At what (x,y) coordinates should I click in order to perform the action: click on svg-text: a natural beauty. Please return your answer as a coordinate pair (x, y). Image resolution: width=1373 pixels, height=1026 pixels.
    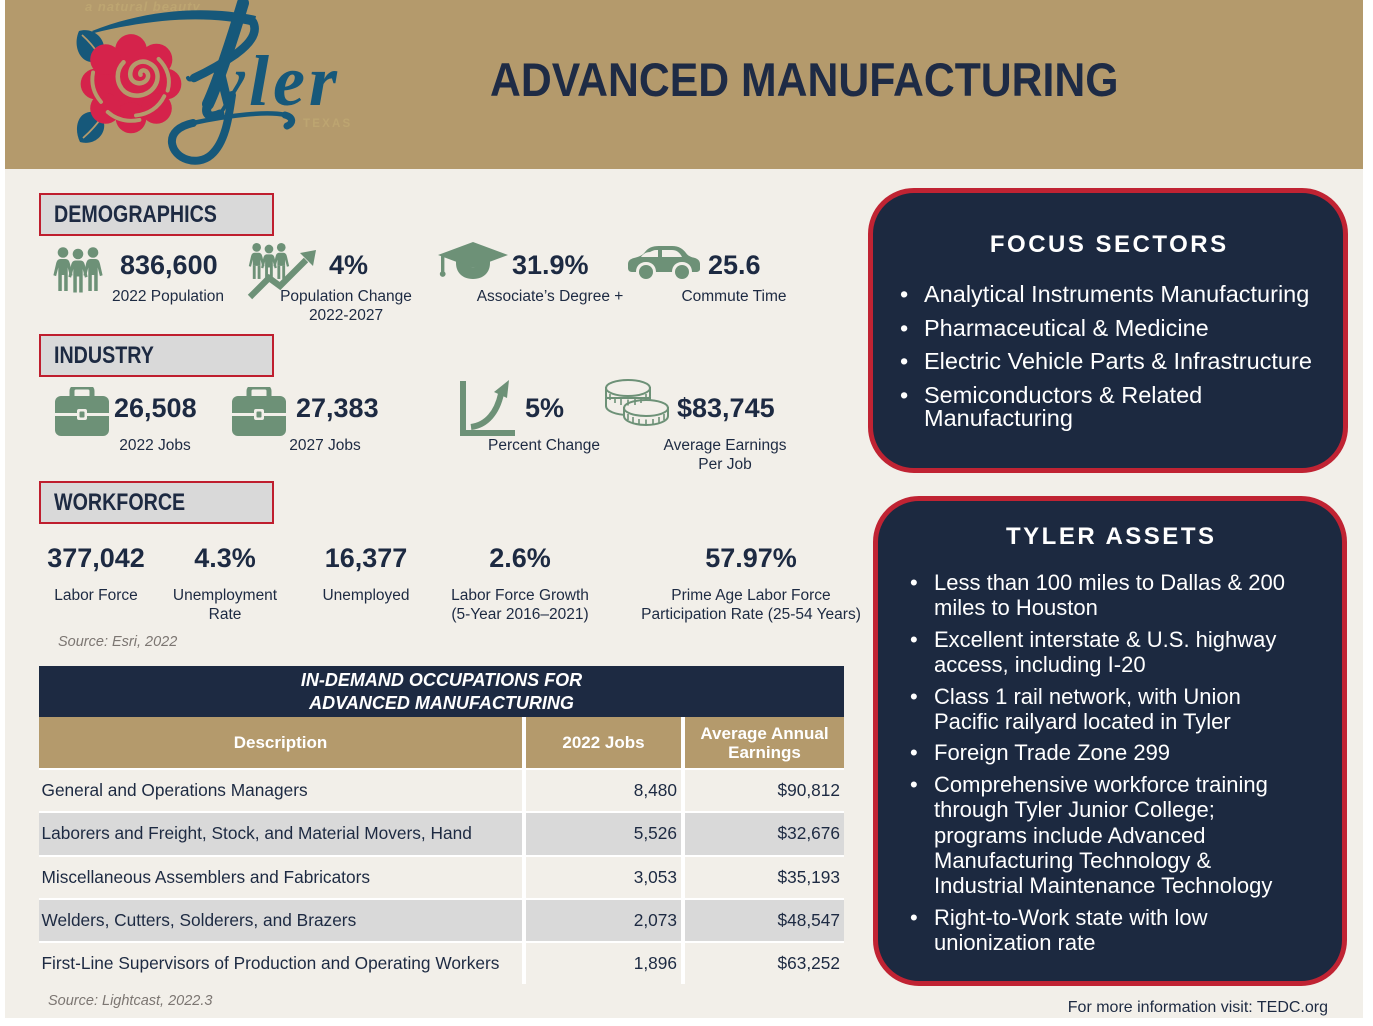
    Looking at the image, I should click on (143, 7).